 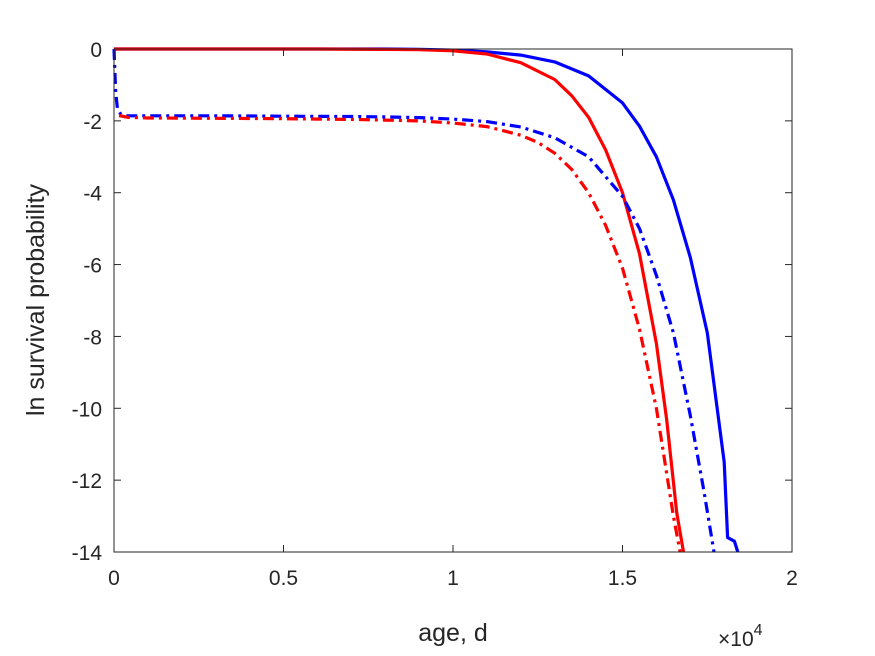 What do you see at coordinates (87, 481) in the screenshot?
I see `y-tick-label: -12` at bounding box center [87, 481].